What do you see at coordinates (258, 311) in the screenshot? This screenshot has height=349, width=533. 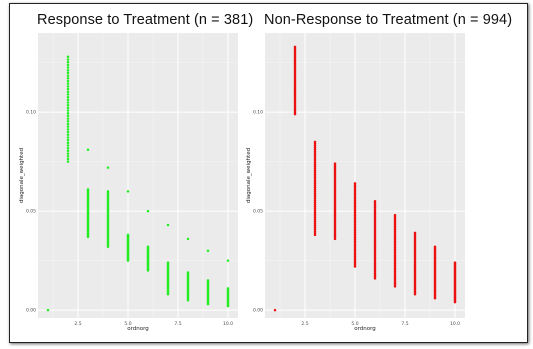 I see `y-tick-label: 0.00` at bounding box center [258, 311].